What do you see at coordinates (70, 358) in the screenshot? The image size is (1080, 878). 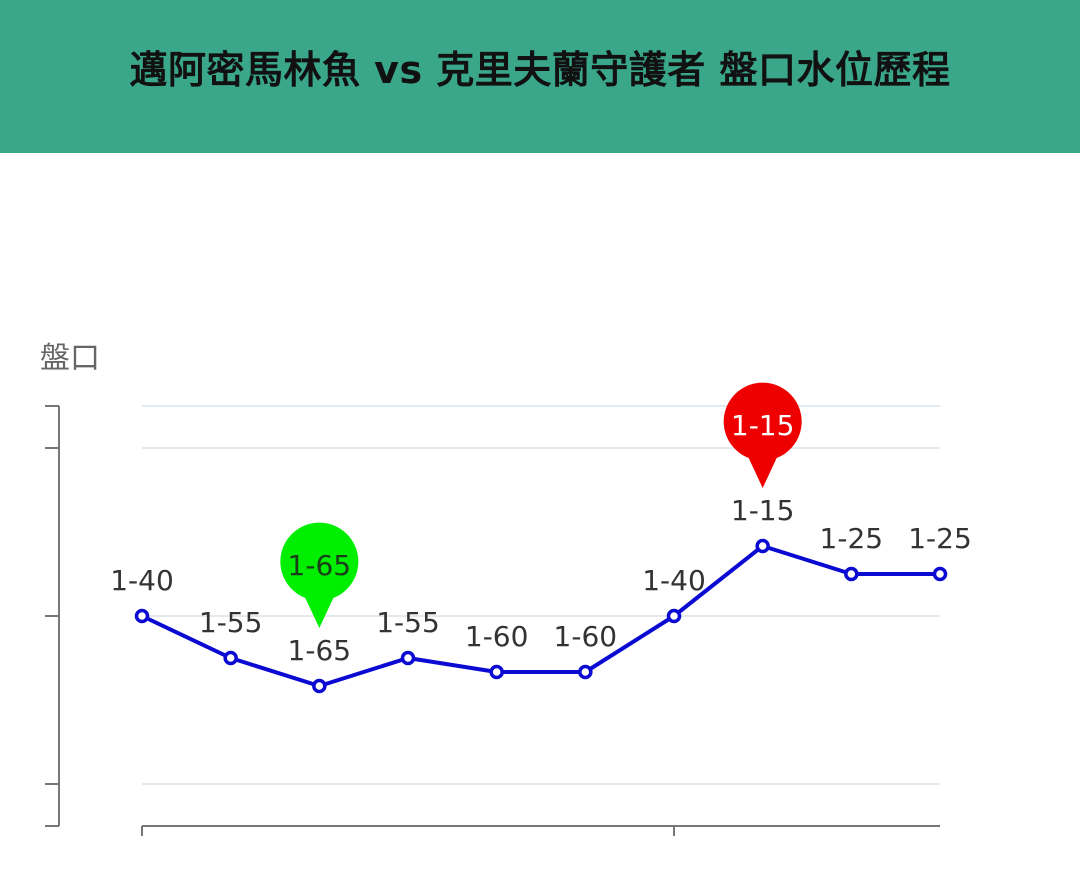 I see `y-axis-title: 盤口` at bounding box center [70, 358].